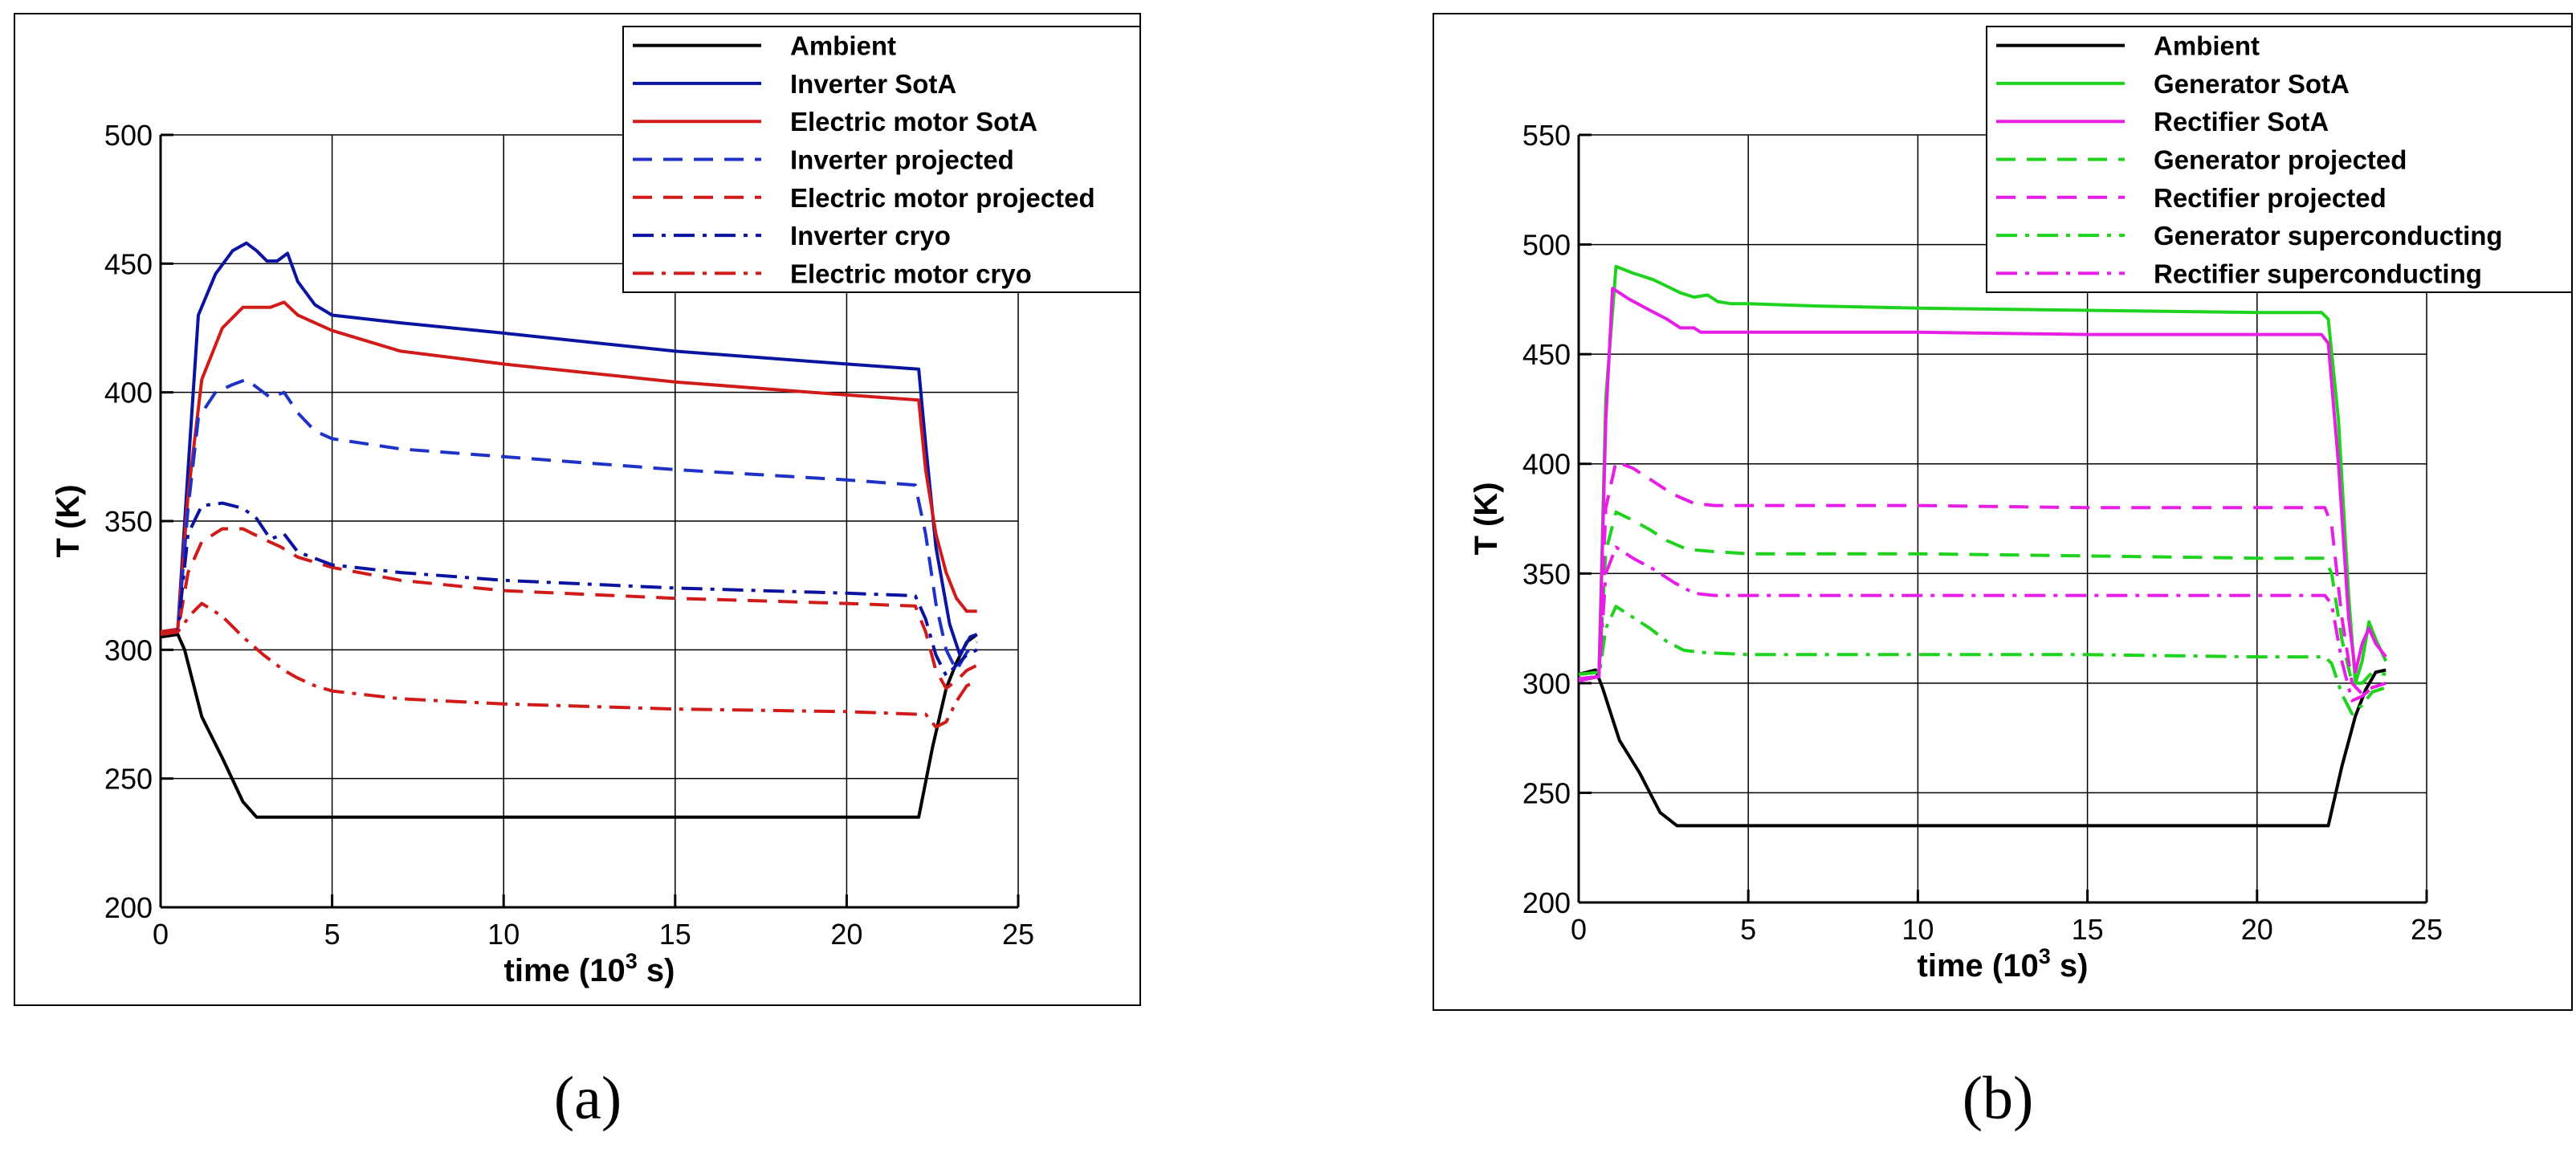  I want to click on legend-label-5: Generator superconducting, so click(2328, 236).